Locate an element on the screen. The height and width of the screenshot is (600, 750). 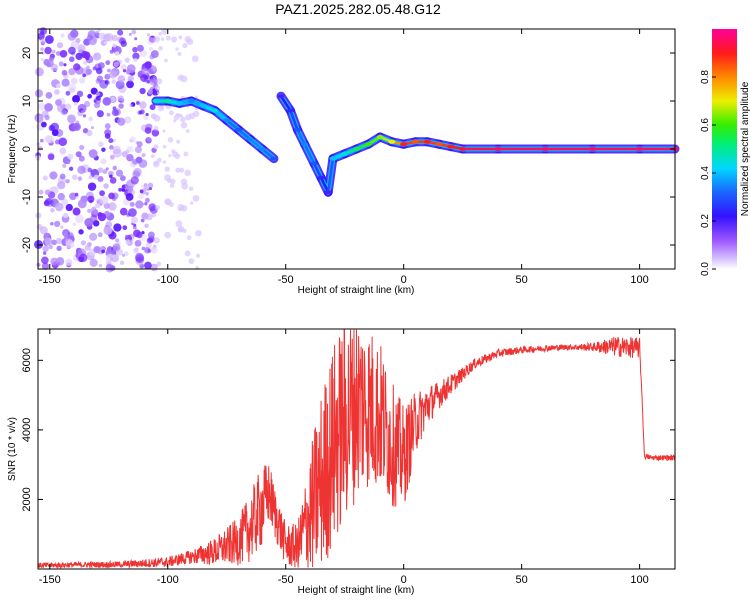
snr-x-tick-label: 50 is located at coordinates (522, 580).